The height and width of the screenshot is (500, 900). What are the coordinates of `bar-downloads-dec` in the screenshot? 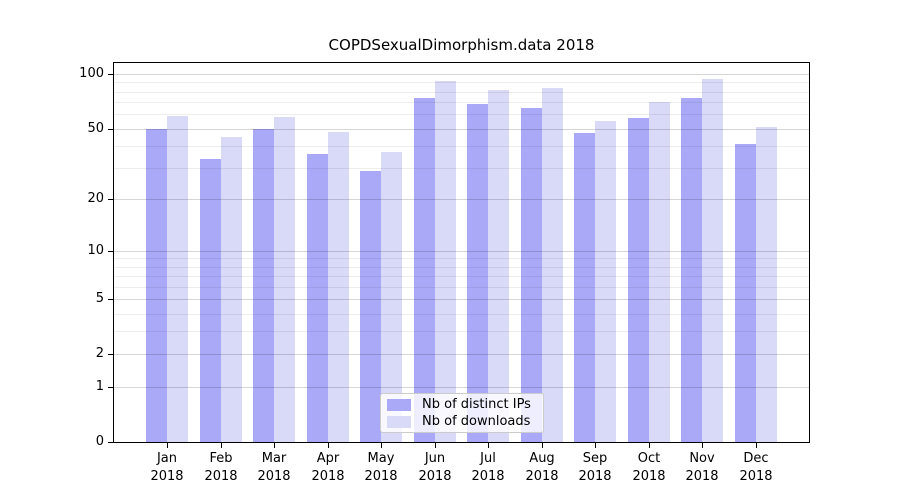 It's located at (766, 284).